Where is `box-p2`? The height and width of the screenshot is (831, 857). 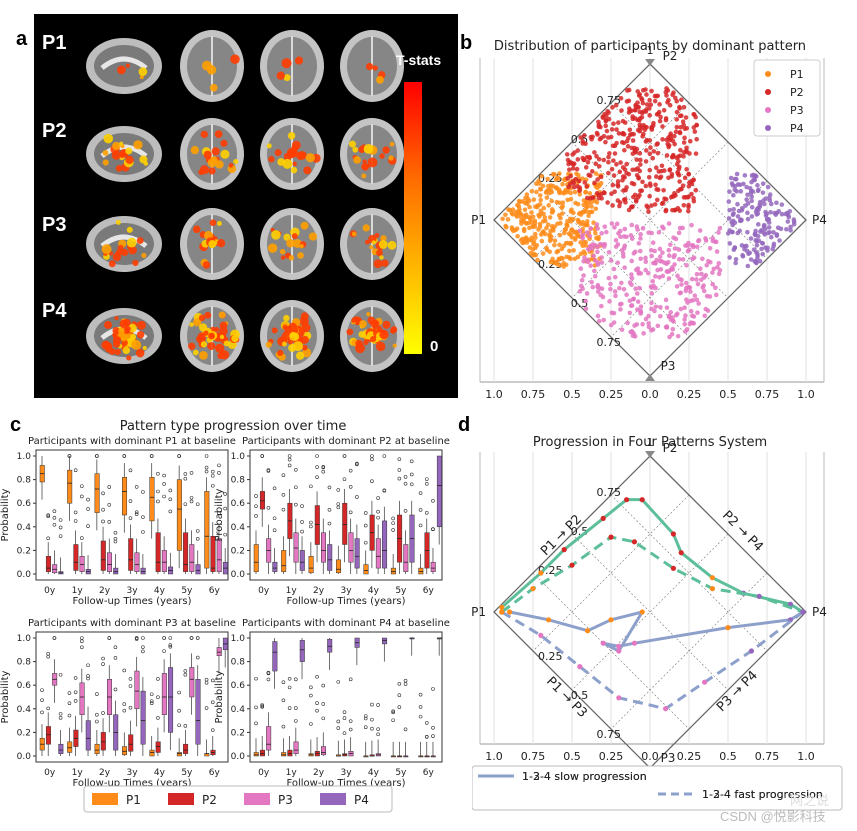 box-p2 is located at coordinates (213, 553).